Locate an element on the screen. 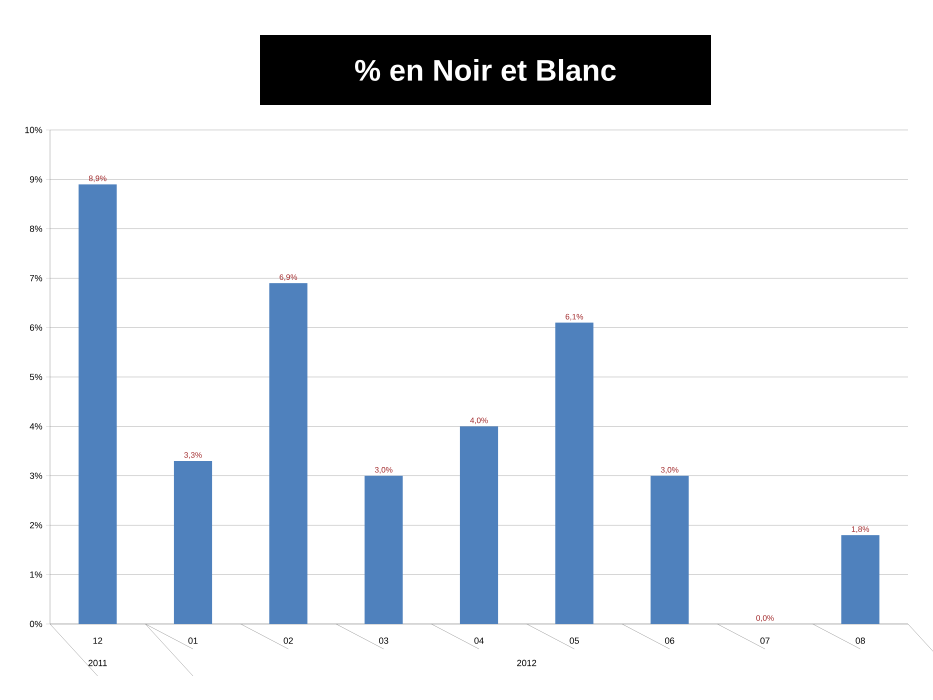 The width and height of the screenshot is (933, 700). x-tick-label: 04 is located at coordinates (479, 641).